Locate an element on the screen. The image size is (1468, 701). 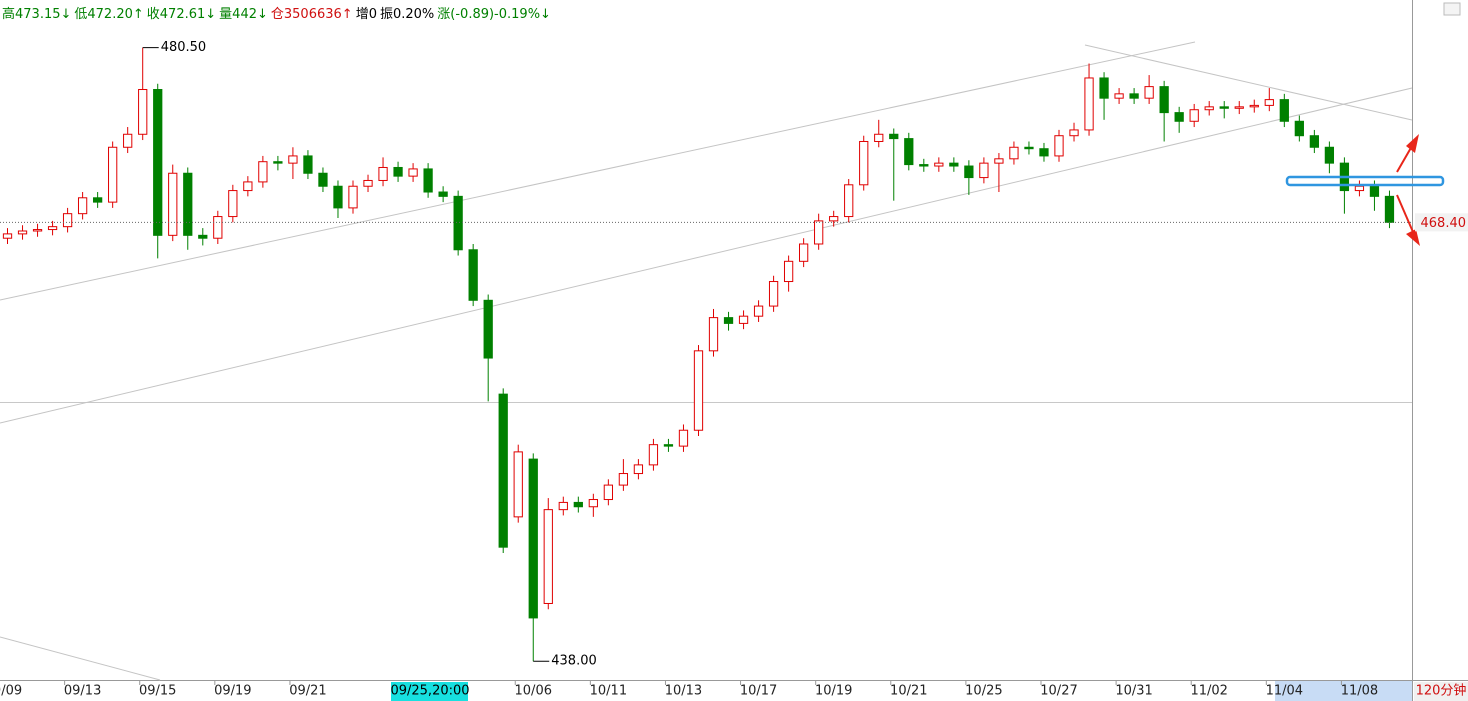
info-item: 低472.20↑ is located at coordinates (109, 14).